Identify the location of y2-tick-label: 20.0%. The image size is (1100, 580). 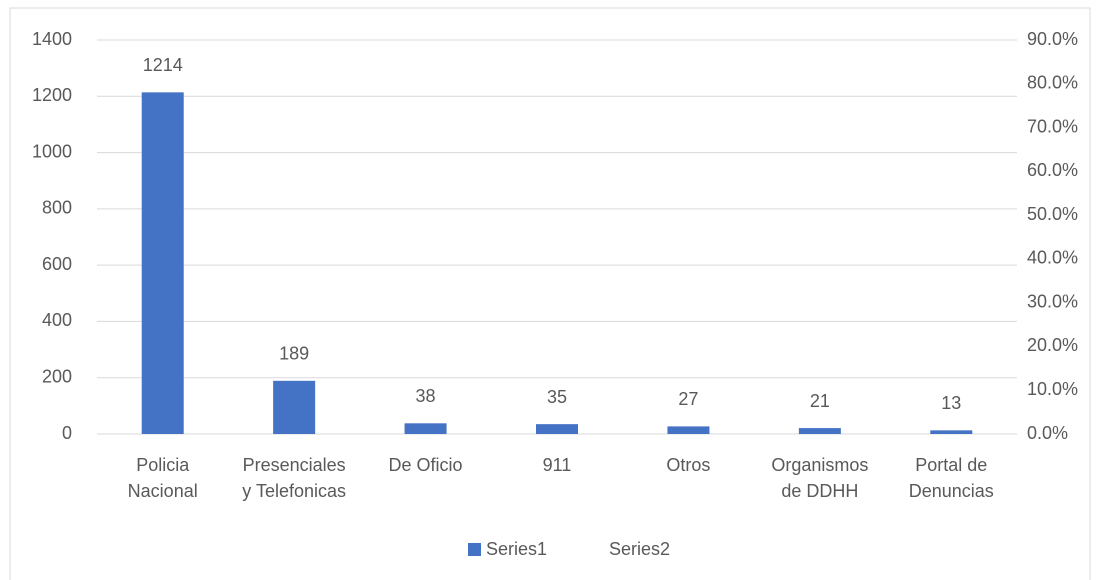
(1052, 345).